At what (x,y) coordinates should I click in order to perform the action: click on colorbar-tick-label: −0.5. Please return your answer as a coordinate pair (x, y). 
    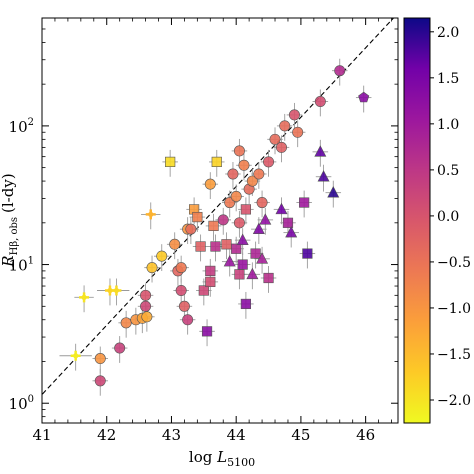
    Looking at the image, I should click on (454, 263).